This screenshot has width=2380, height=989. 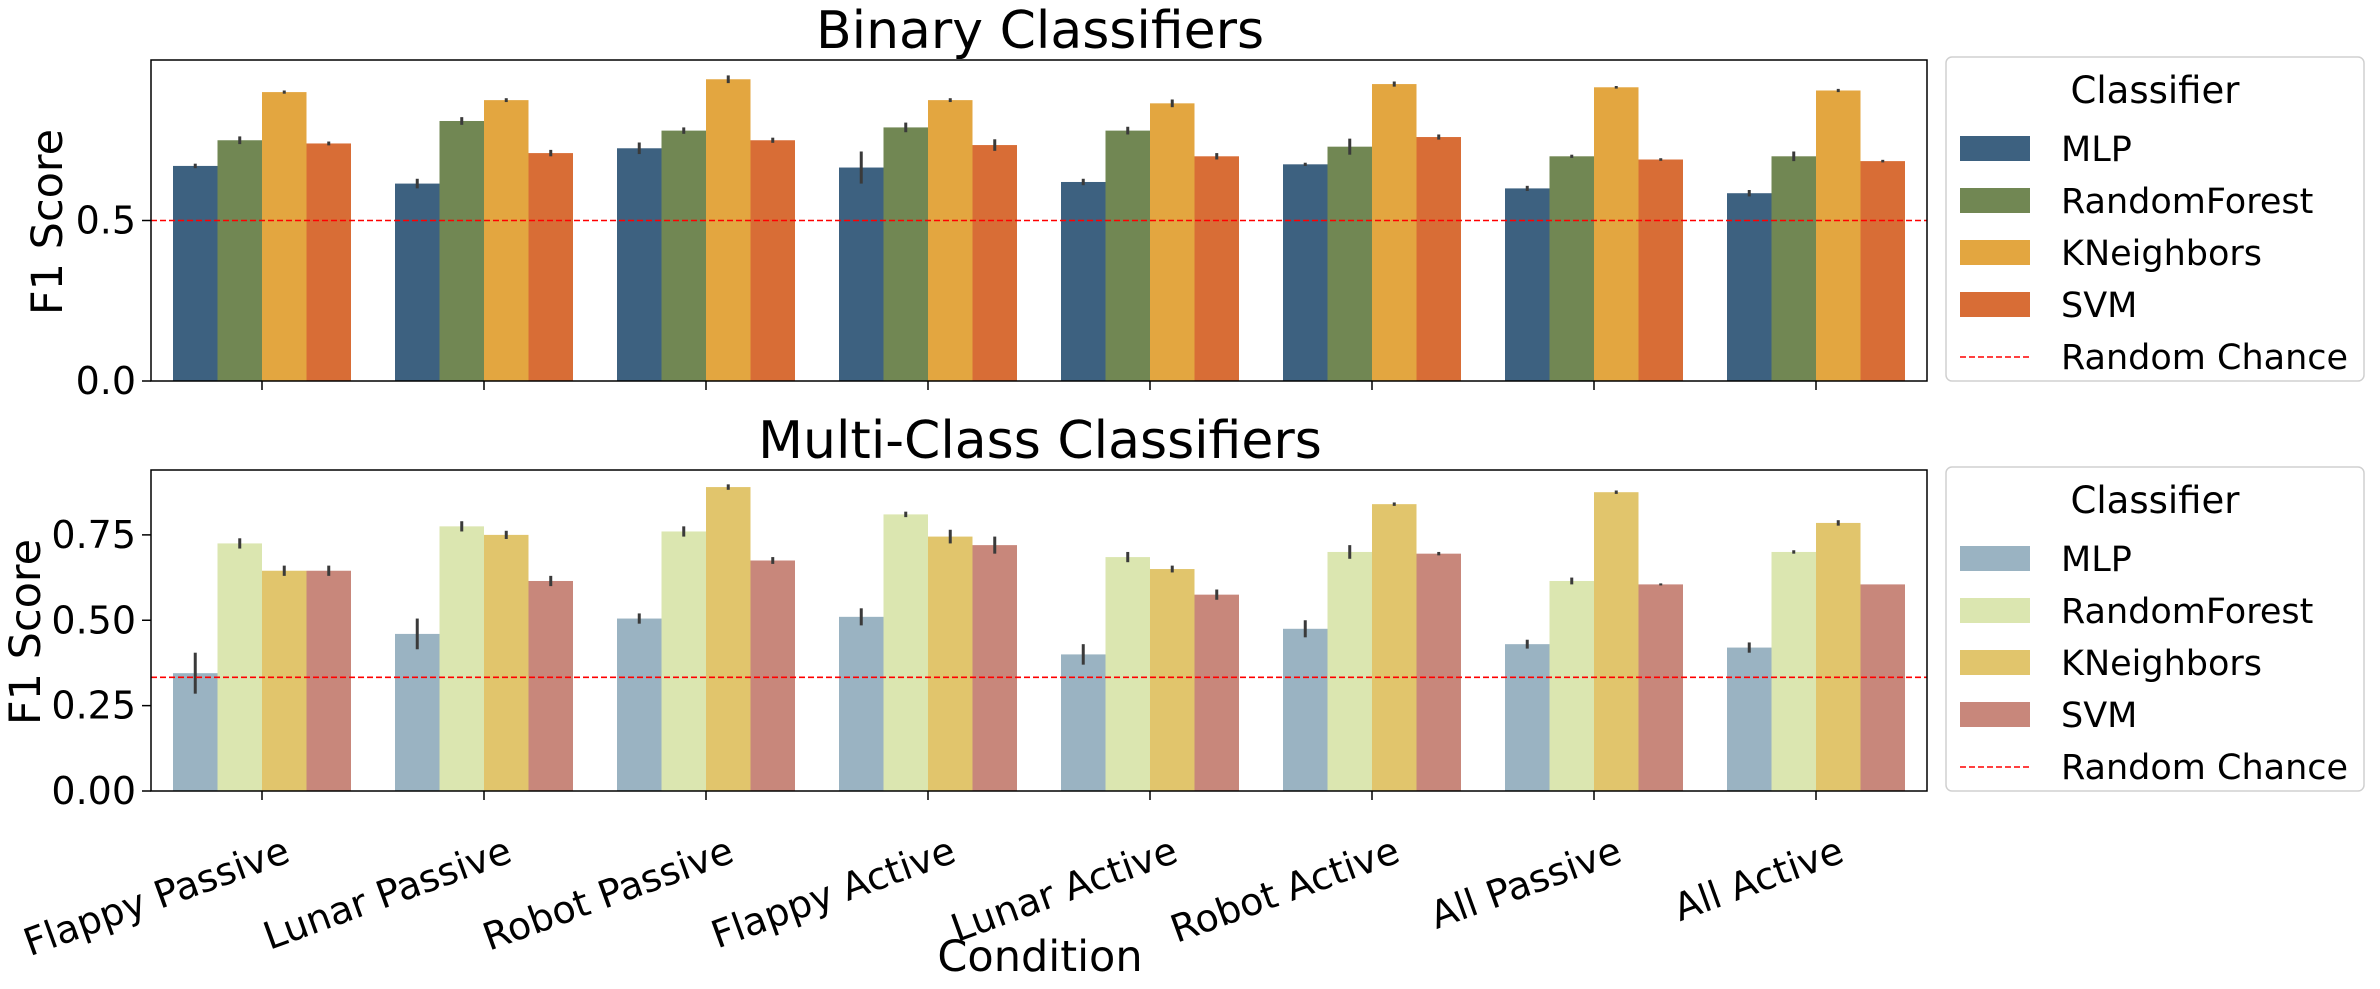 What do you see at coordinates (994, 263) in the screenshot?
I see `top-bar-svm-flappy-active` at bounding box center [994, 263].